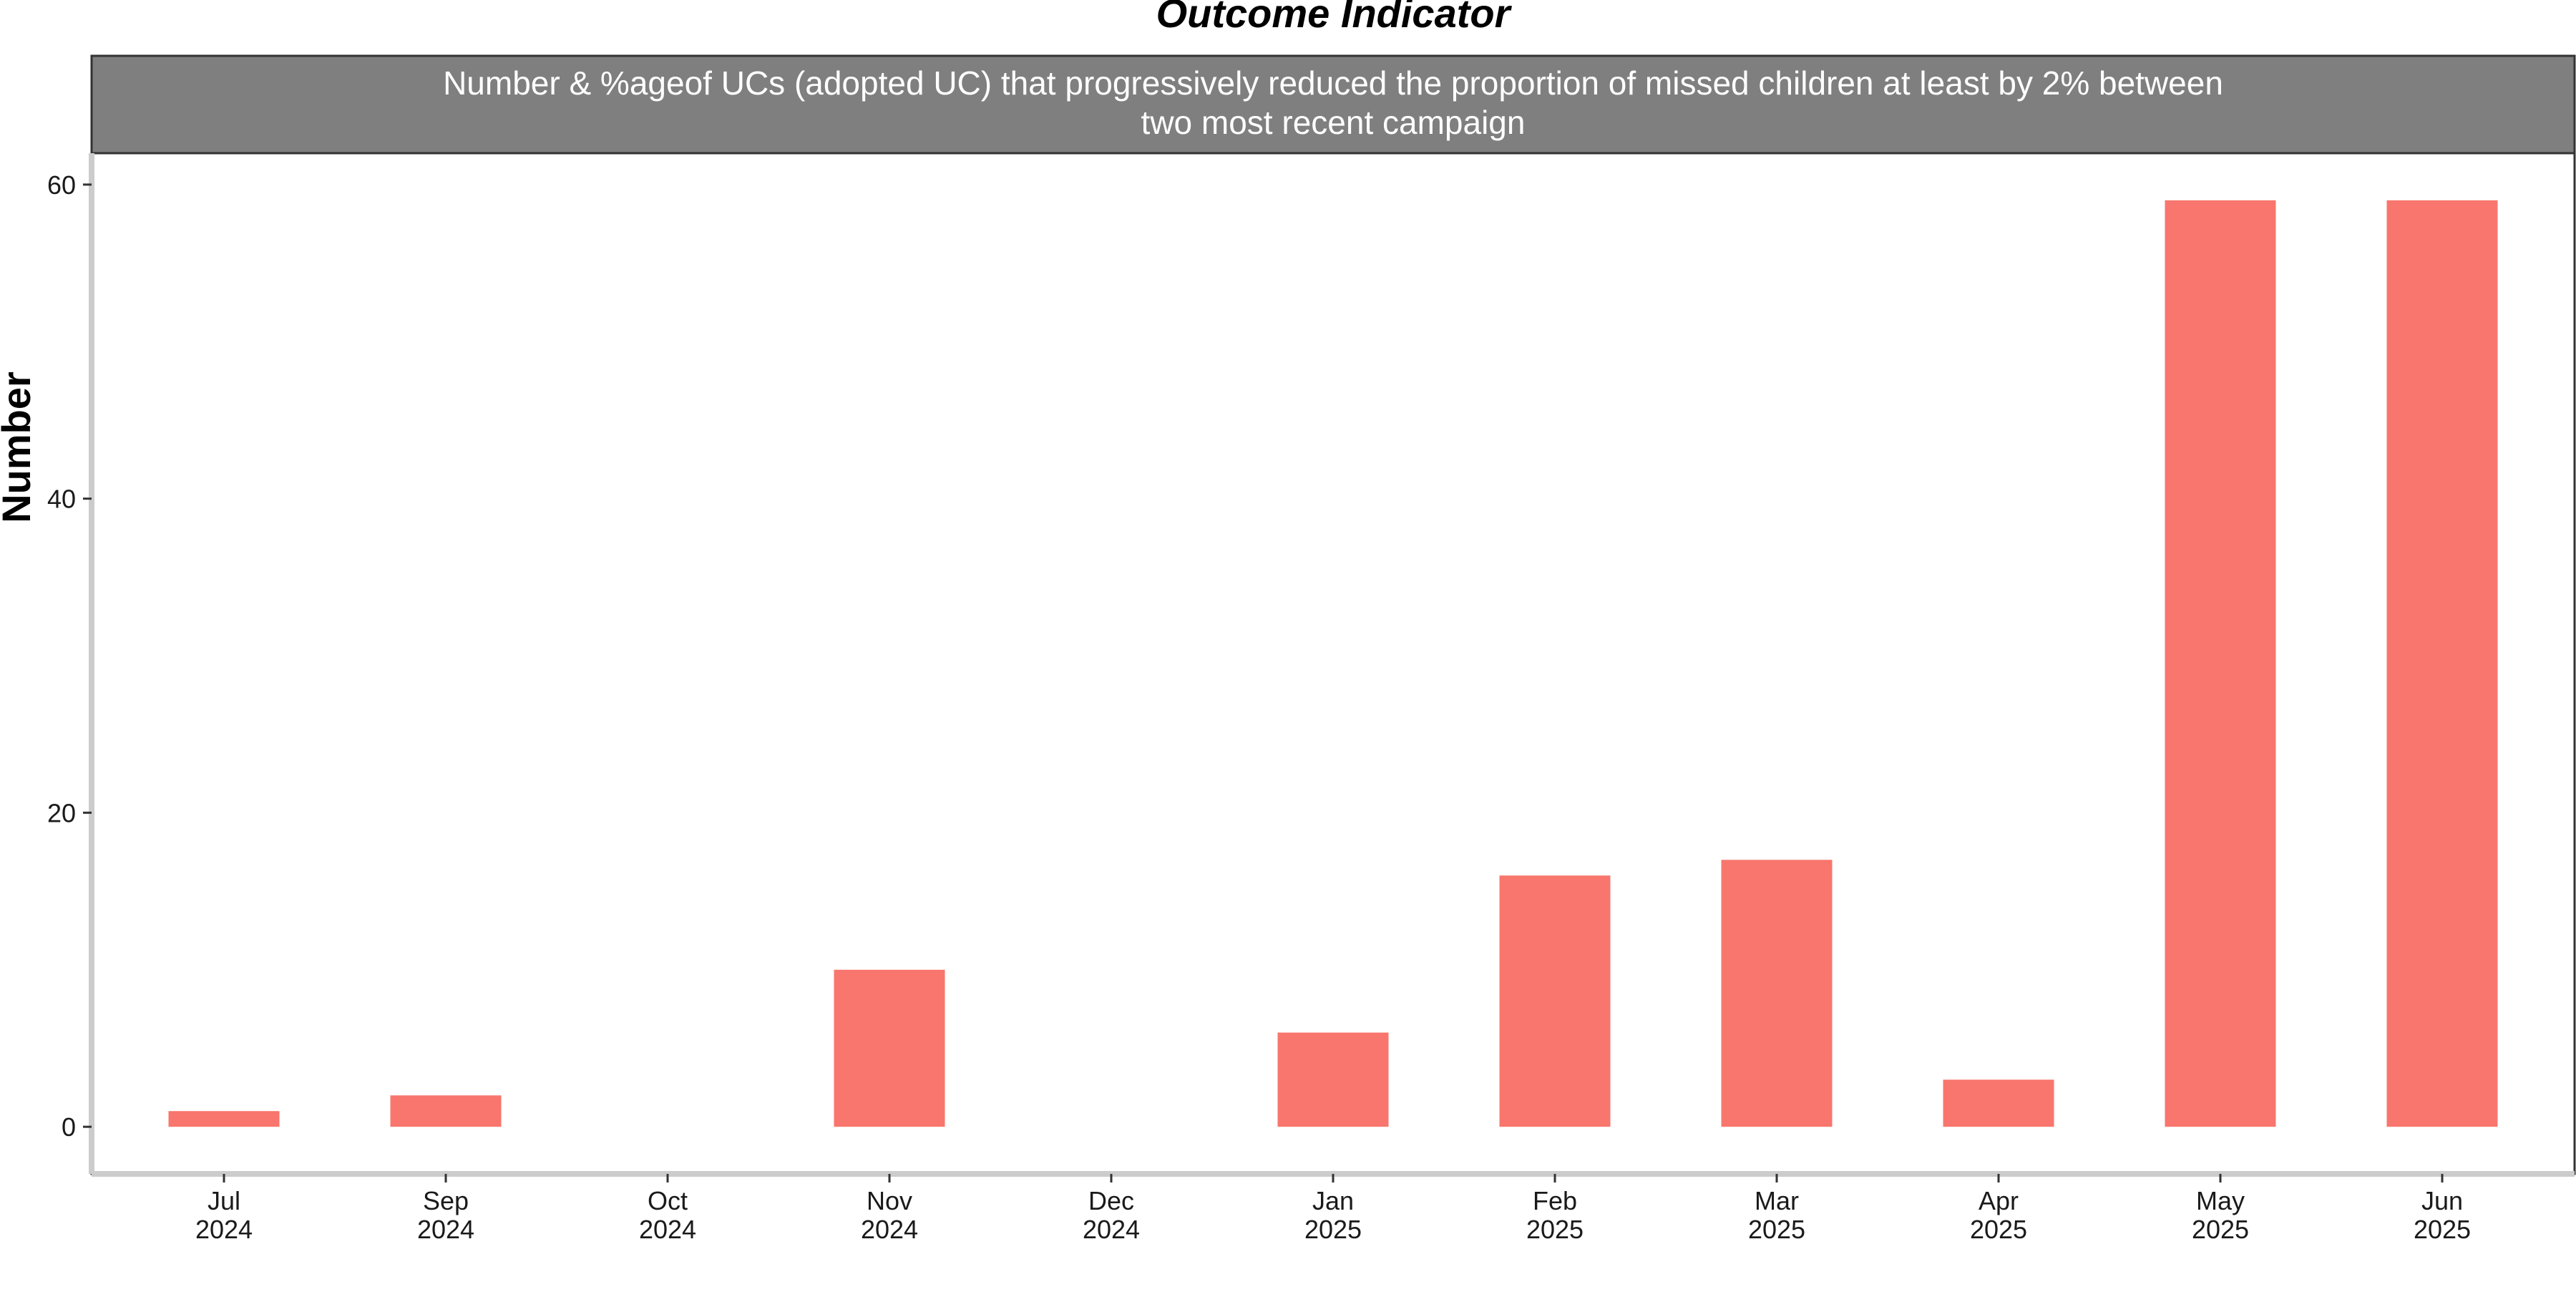 The width and height of the screenshot is (2576, 1292). I want to click on x-tick-label: Dec, so click(1111, 1200).